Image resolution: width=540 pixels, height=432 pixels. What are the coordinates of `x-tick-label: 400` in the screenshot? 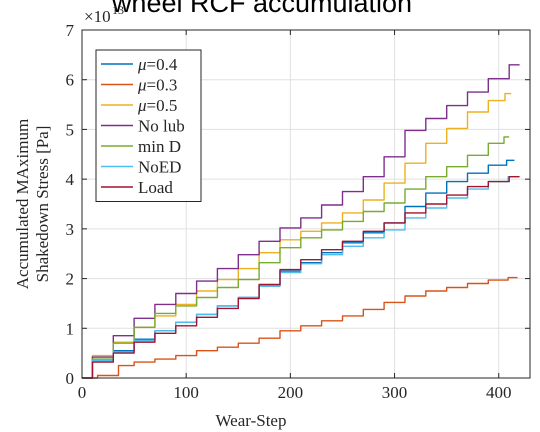 It's located at (499, 392).